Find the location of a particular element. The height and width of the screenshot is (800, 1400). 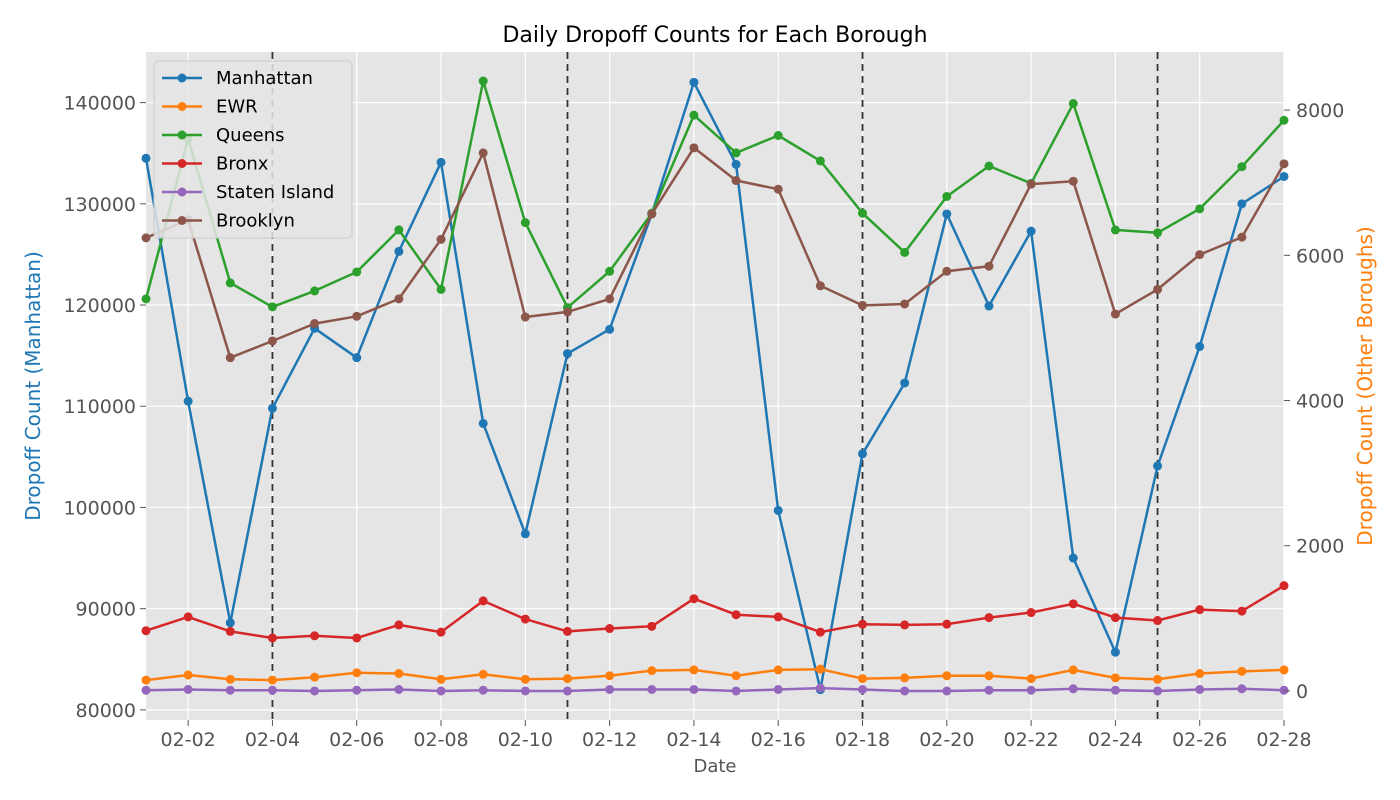

x-tick-label: 02-08 is located at coordinates (440, 740).